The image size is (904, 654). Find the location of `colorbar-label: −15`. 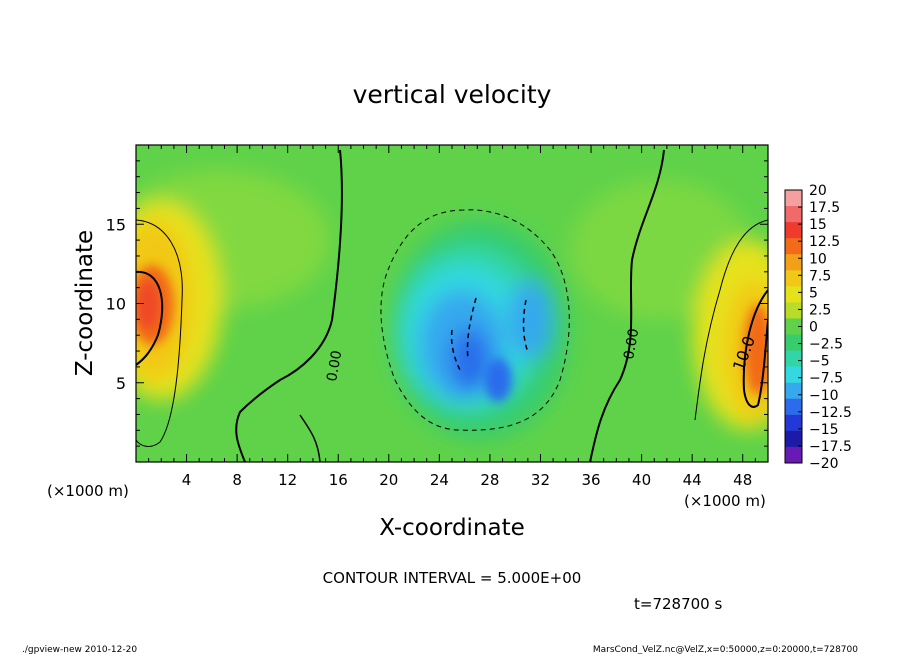

colorbar-label: −15 is located at coordinates (824, 430).